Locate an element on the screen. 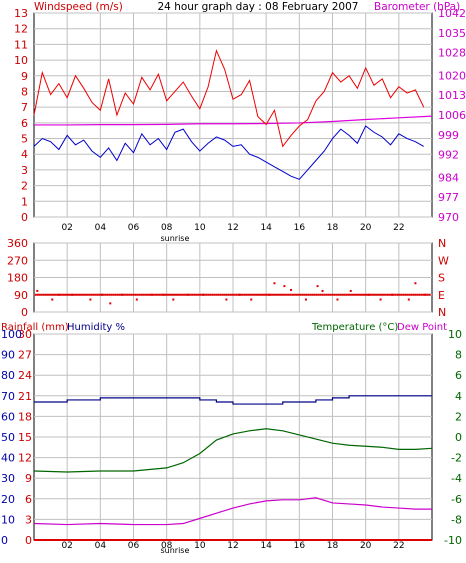 The image size is (466, 563). tick-label: 1020 is located at coordinates (452, 75).